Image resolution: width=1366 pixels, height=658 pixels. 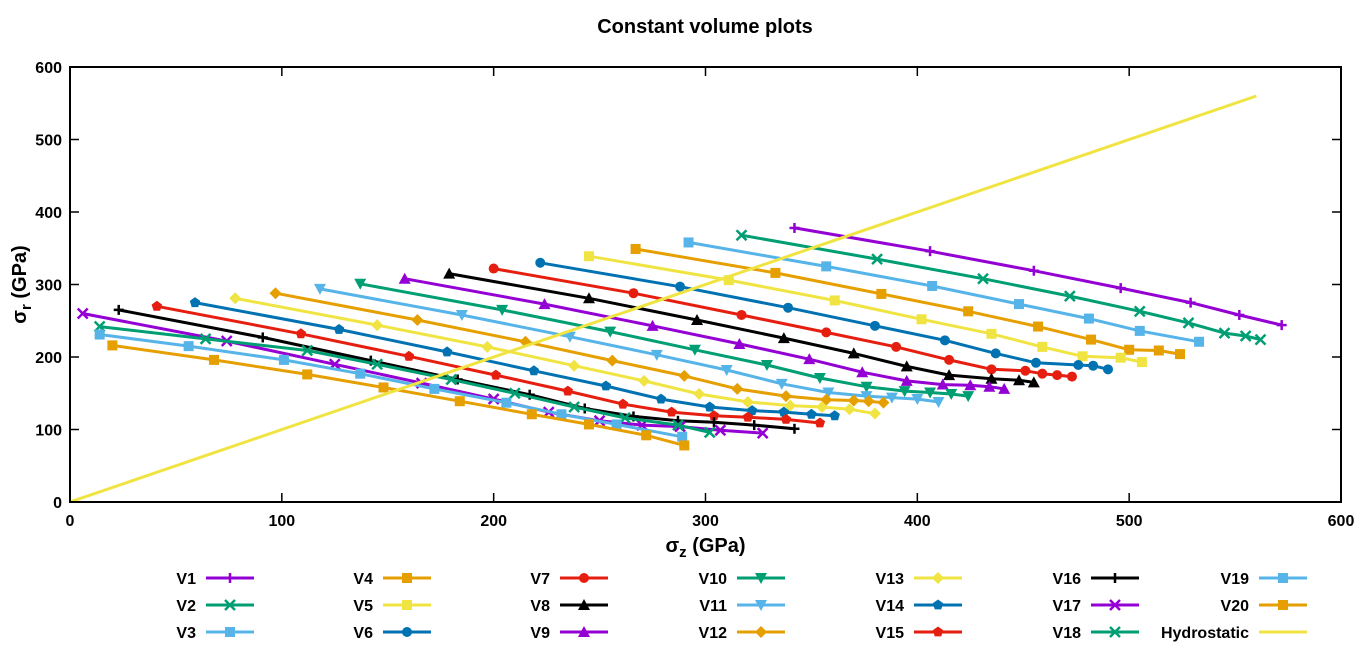 I want to click on legend-item-v19: V19, so click(x=1264, y=579).